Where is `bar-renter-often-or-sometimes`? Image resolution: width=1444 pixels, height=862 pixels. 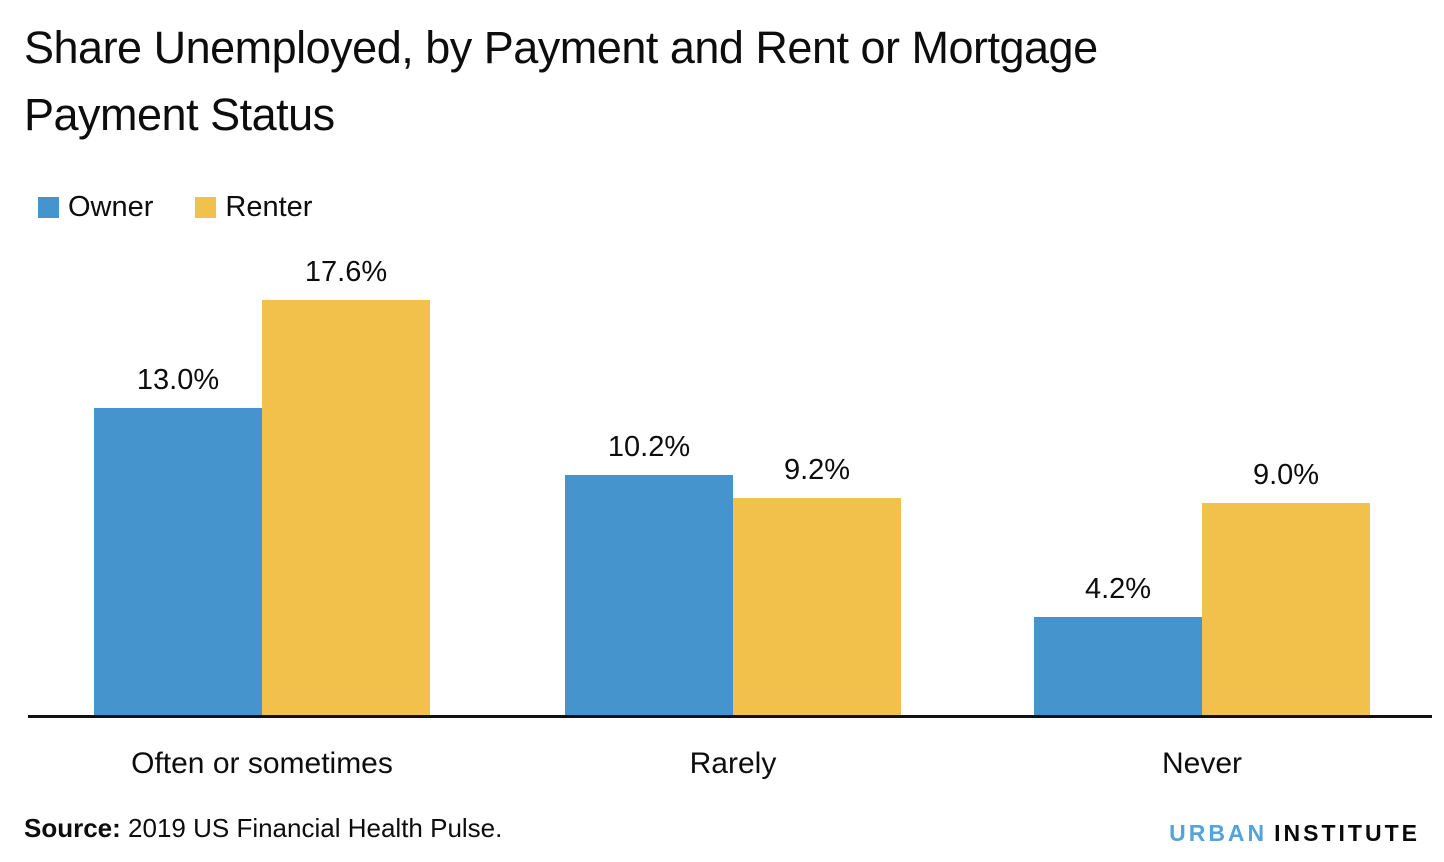
bar-renter-often-or-sometimes is located at coordinates (346, 508).